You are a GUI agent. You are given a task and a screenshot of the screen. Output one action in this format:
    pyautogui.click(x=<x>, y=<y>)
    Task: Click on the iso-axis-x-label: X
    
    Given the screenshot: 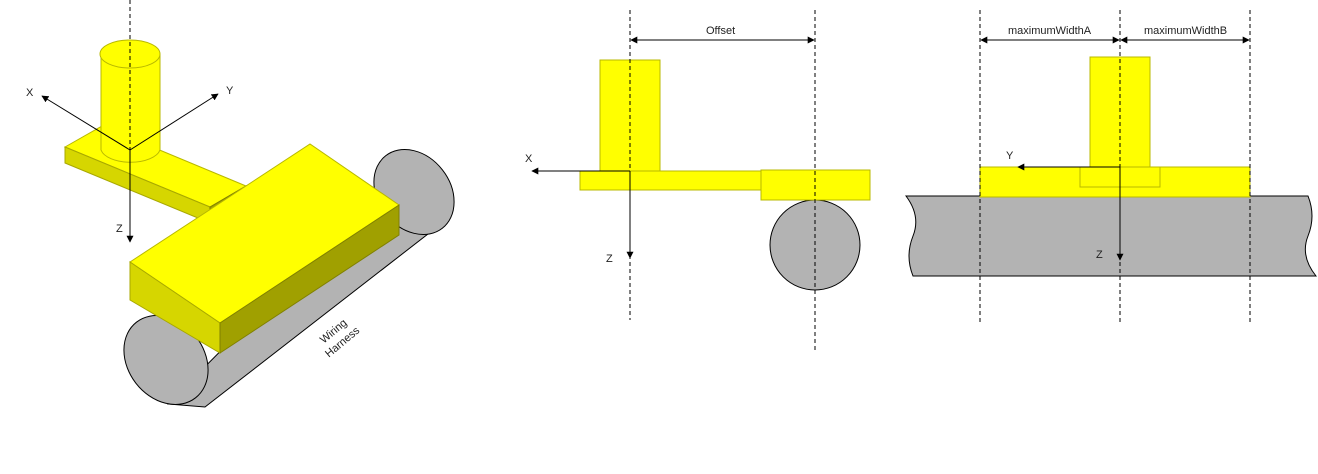 What is the action you would take?
    pyautogui.click(x=30, y=93)
    